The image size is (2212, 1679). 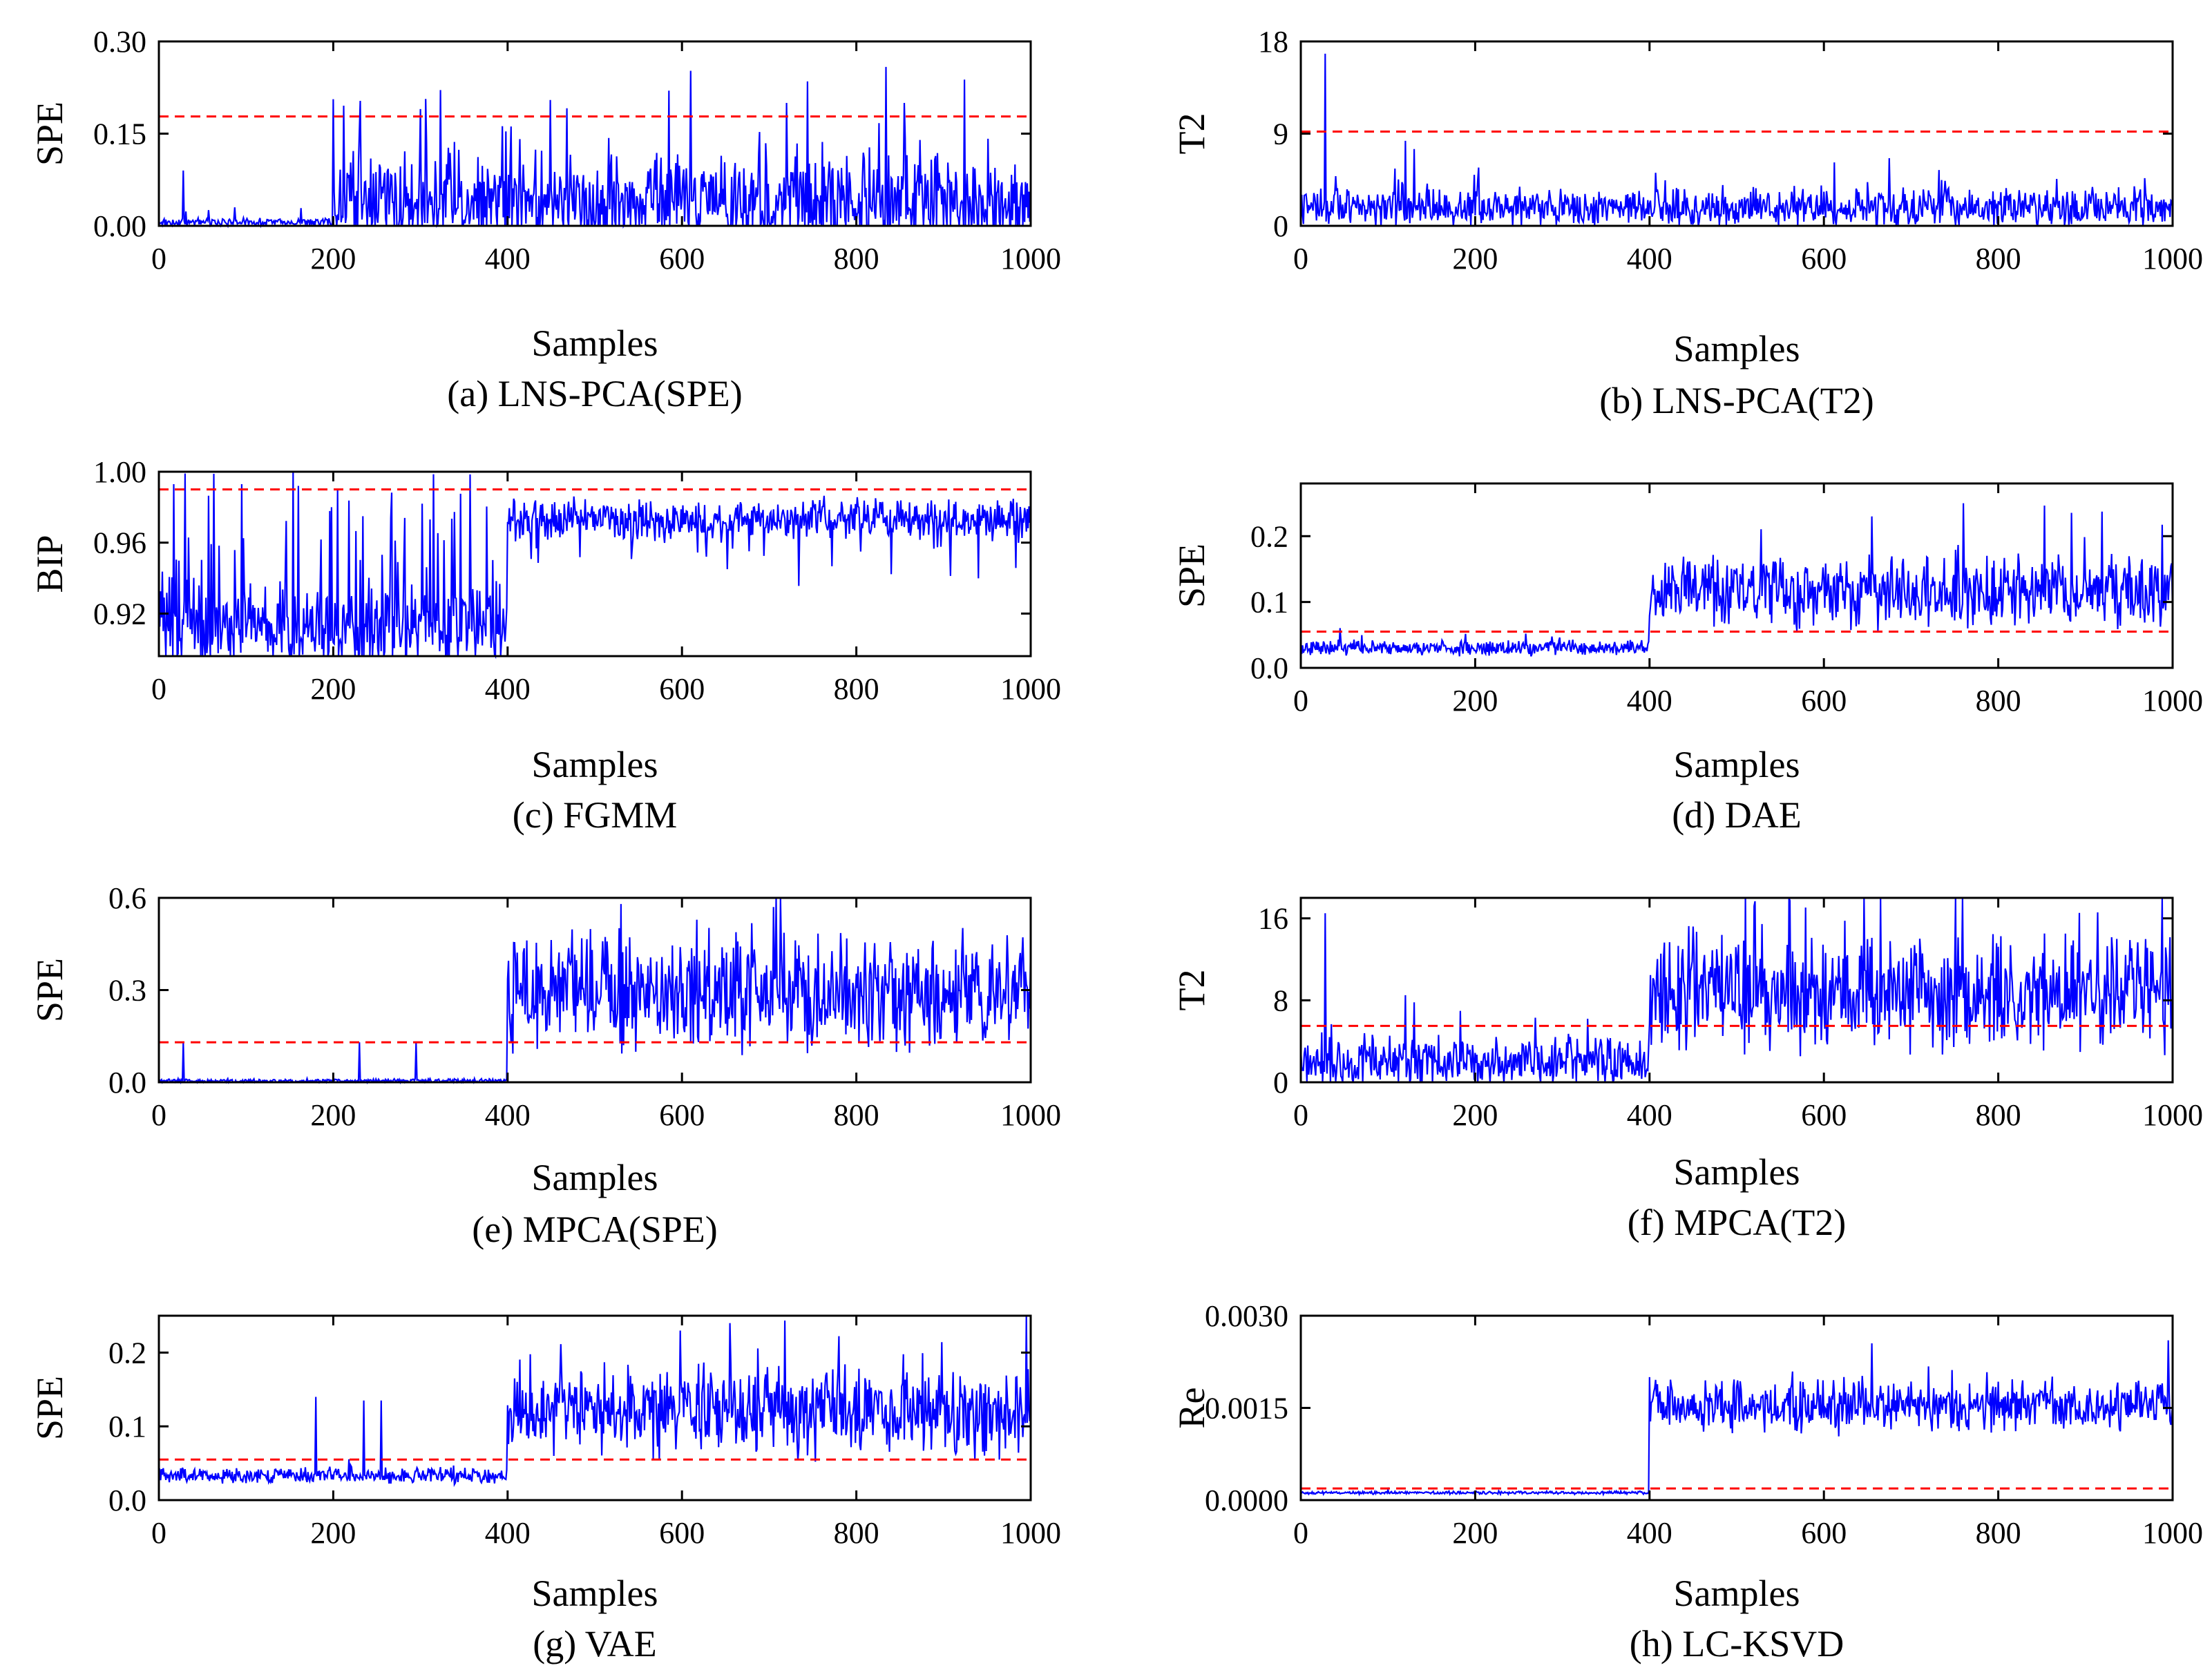 What do you see at coordinates (2172, 1533) in the screenshot?
I see `x-tick-label-h: 1000` at bounding box center [2172, 1533].